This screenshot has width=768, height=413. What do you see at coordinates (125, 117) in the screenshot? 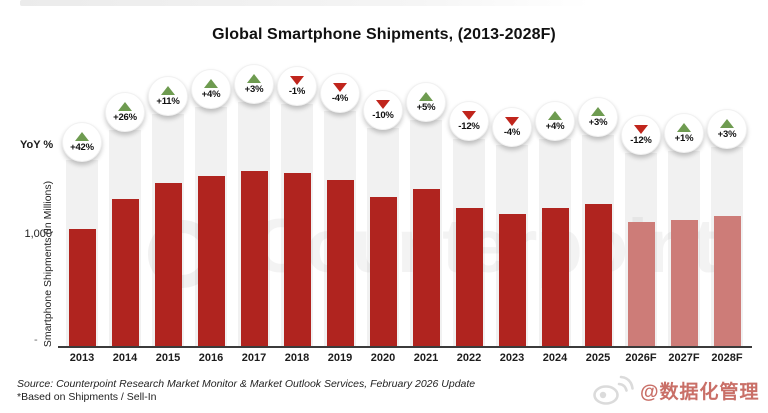
I see `yoy-value: +26%` at bounding box center [125, 117].